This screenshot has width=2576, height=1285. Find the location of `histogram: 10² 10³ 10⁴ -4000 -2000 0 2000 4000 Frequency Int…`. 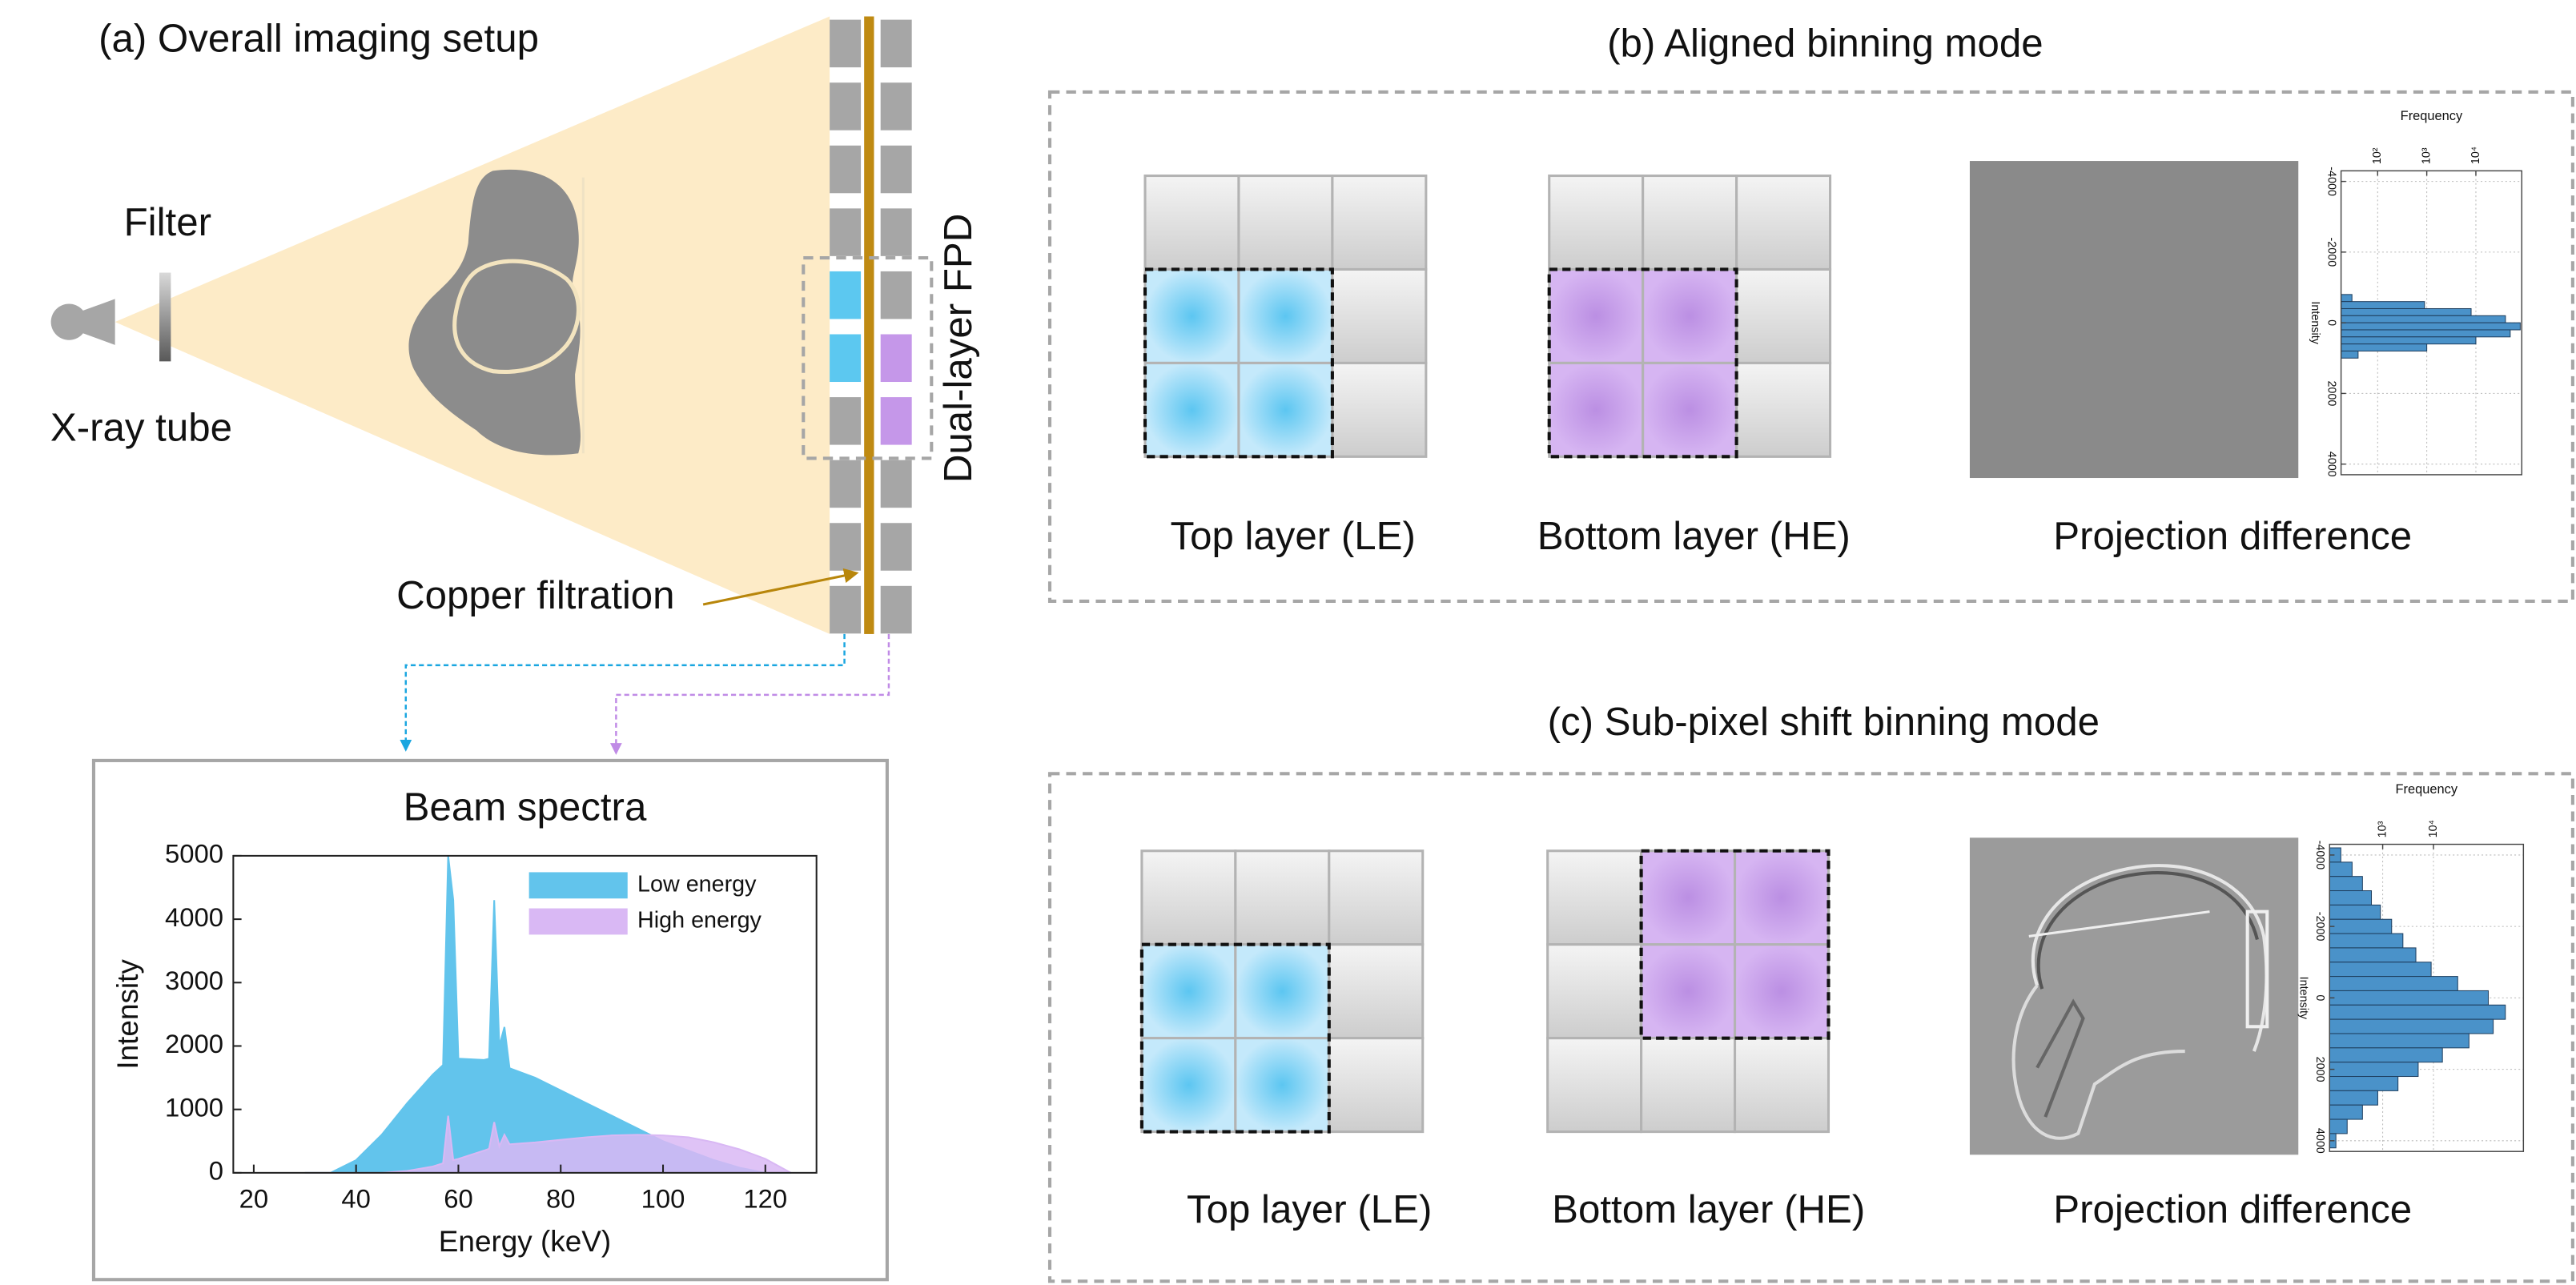

histogram: 10² 10³ 10⁴ -4000 -2000 0 2000 4000 Frequency Int… is located at coordinates (2416, 293).